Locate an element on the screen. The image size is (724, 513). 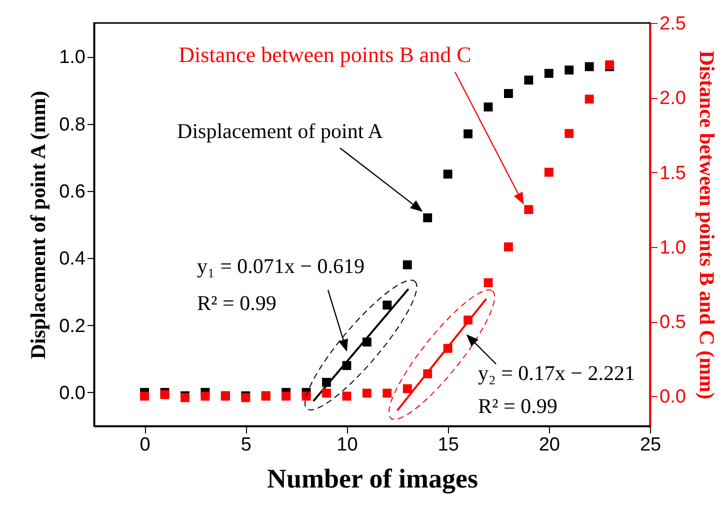
x-tick-label: 25 is located at coordinates (651, 445).